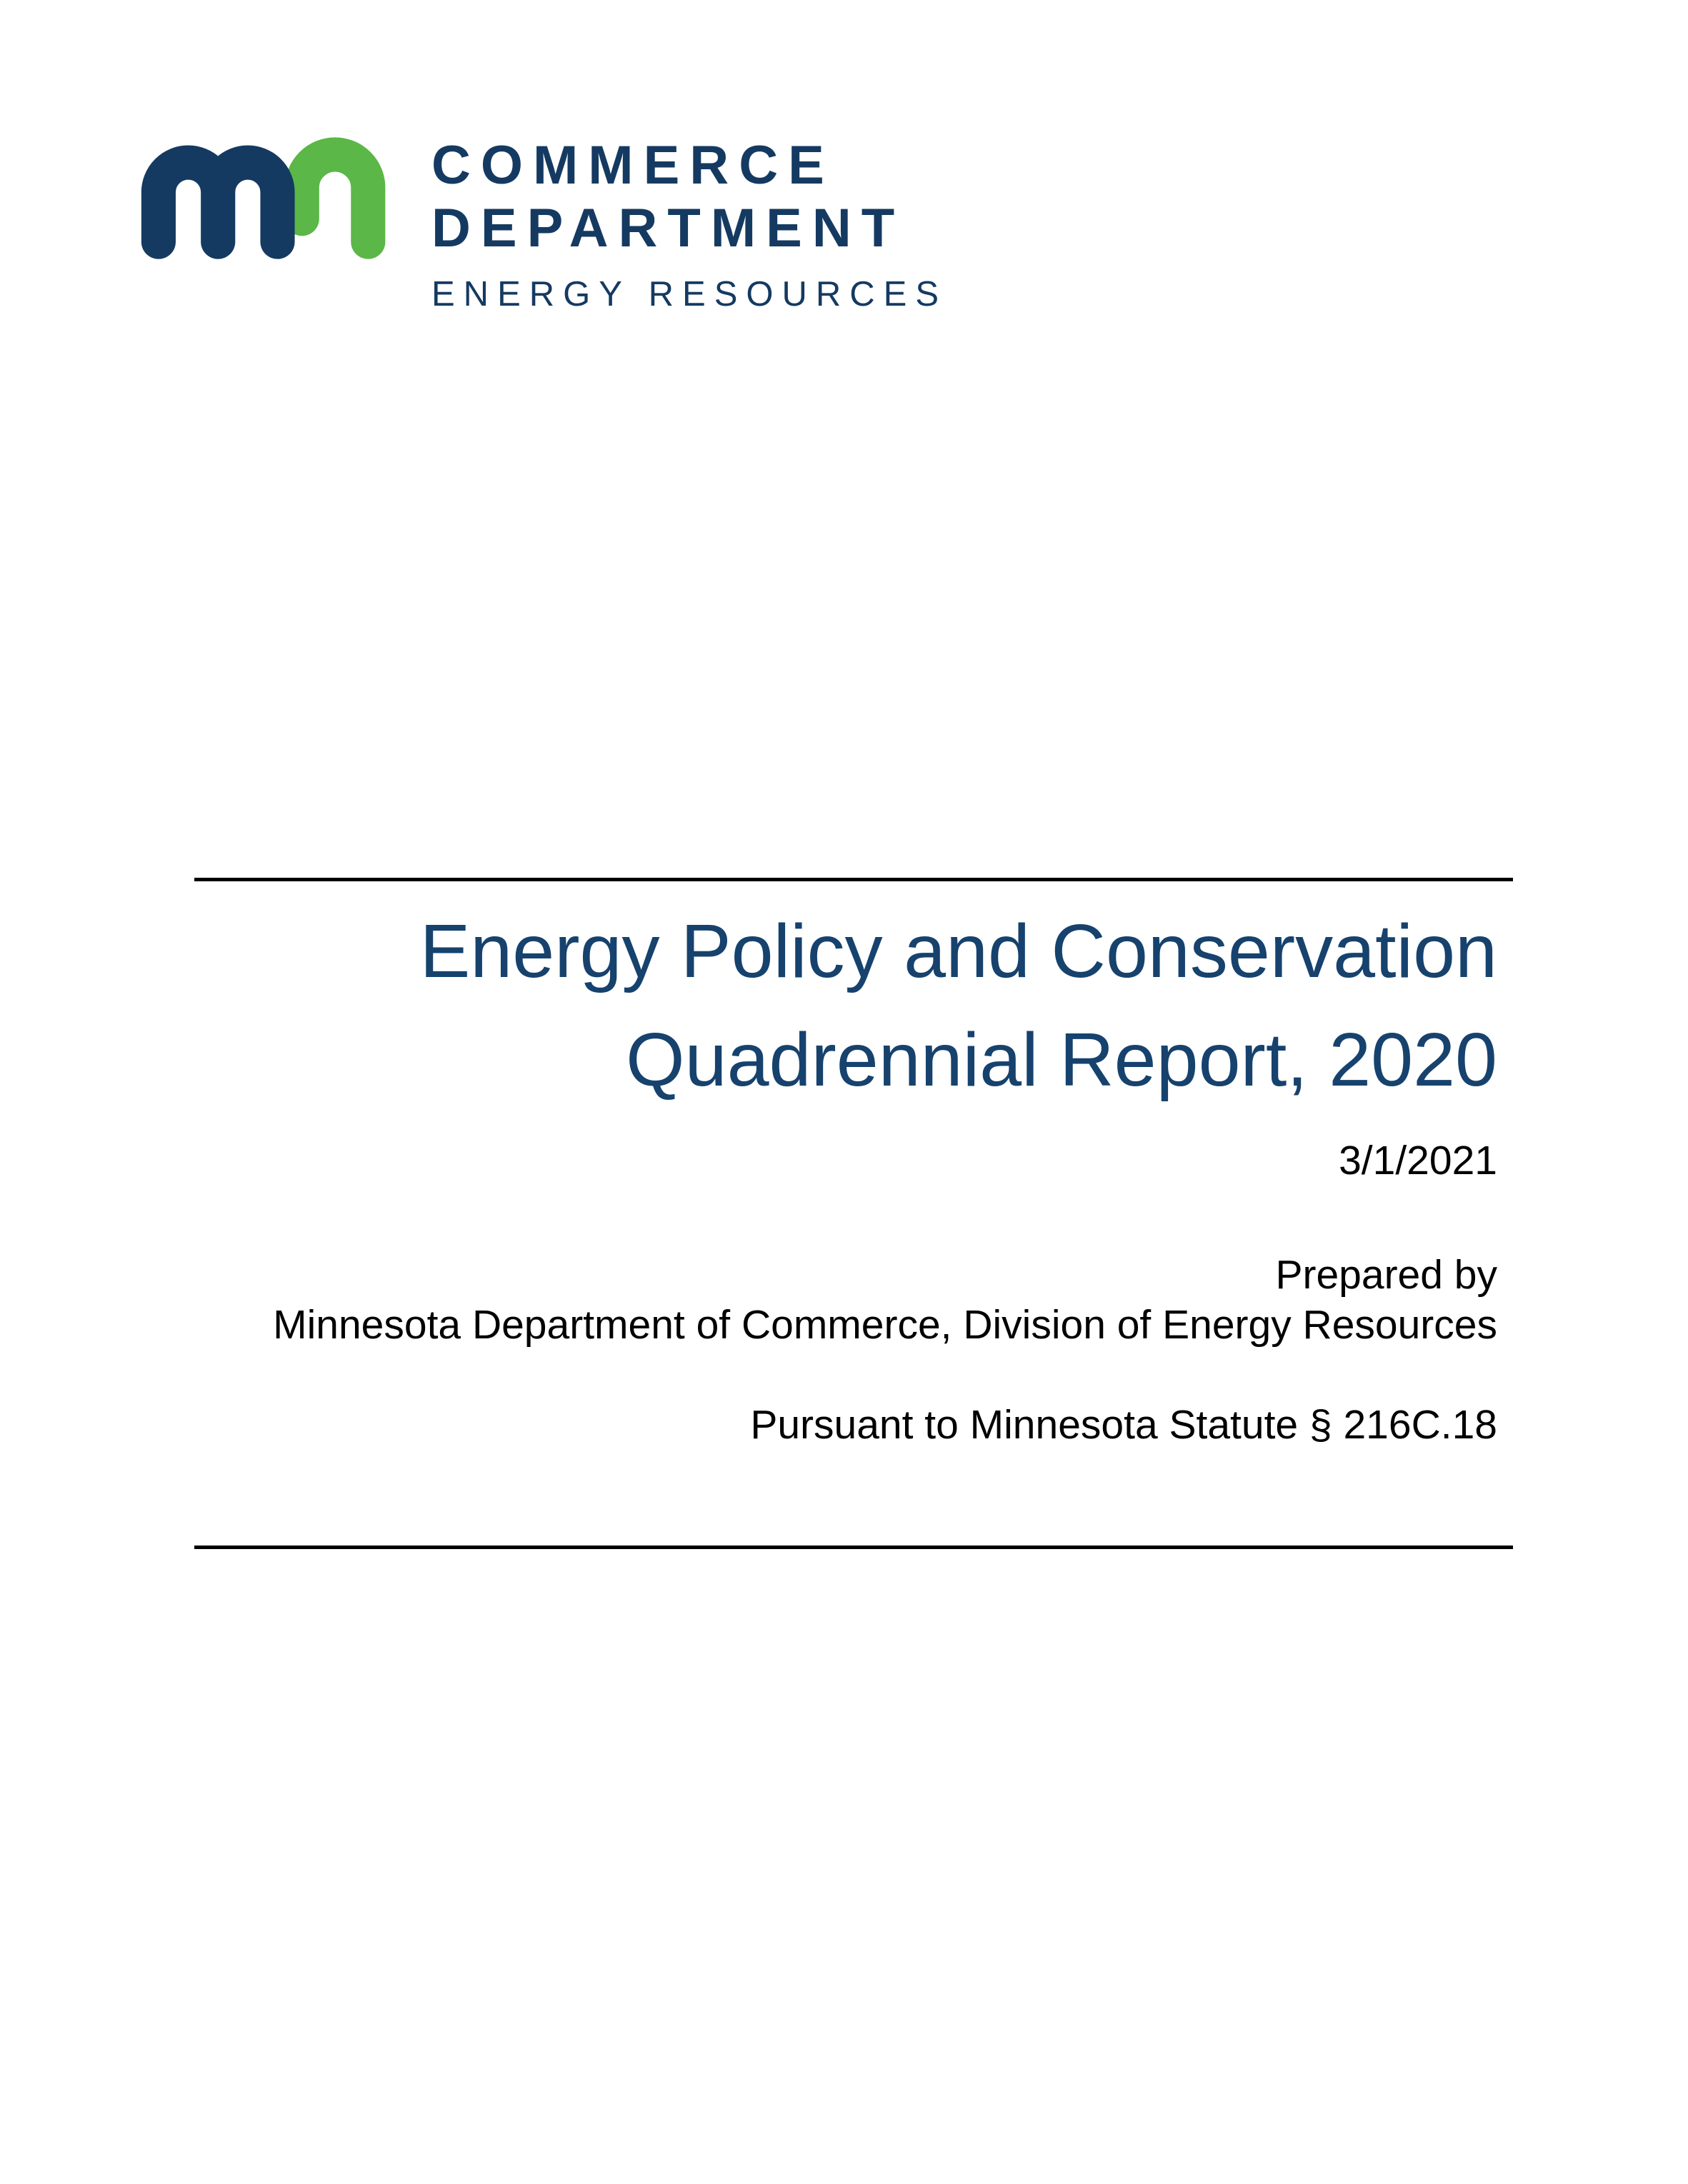  What do you see at coordinates (1061, 1060) in the screenshot?
I see `report-title-line2: Quadrennial Report, 2020` at bounding box center [1061, 1060].